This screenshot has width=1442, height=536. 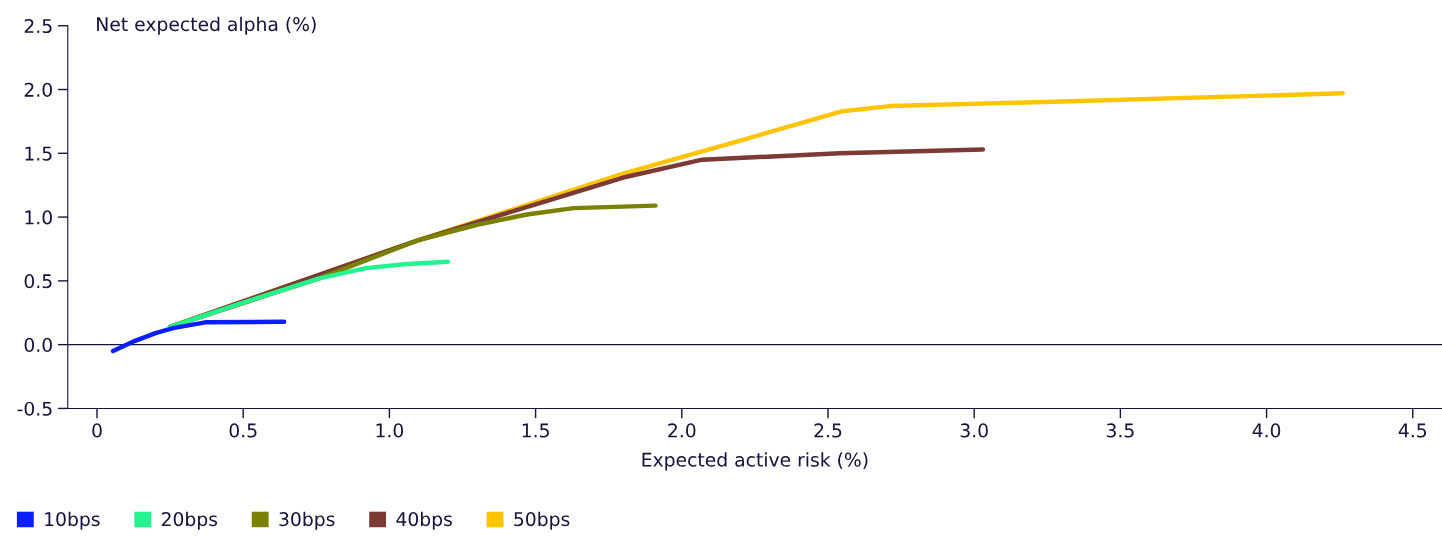 I want to click on x-tick-label: 4.5, so click(x=1412, y=430).